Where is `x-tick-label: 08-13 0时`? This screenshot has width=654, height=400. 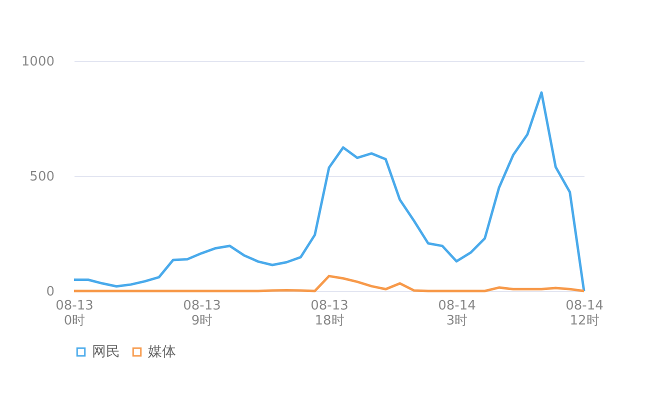 x-tick-label: 08-13 0时 is located at coordinates (75, 313).